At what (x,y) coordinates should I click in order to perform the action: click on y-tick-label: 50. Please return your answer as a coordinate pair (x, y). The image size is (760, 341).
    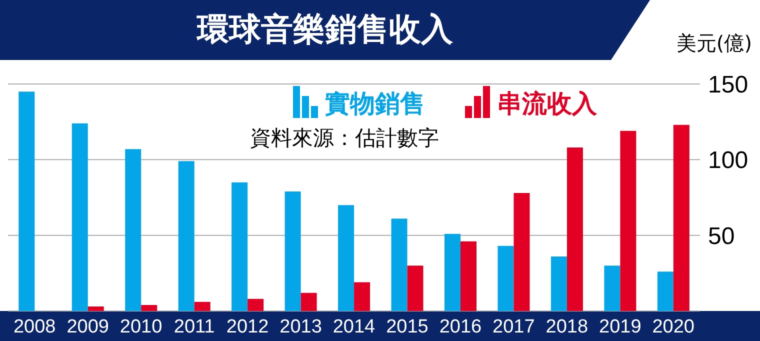
    Looking at the image, I should click on (721, 236).